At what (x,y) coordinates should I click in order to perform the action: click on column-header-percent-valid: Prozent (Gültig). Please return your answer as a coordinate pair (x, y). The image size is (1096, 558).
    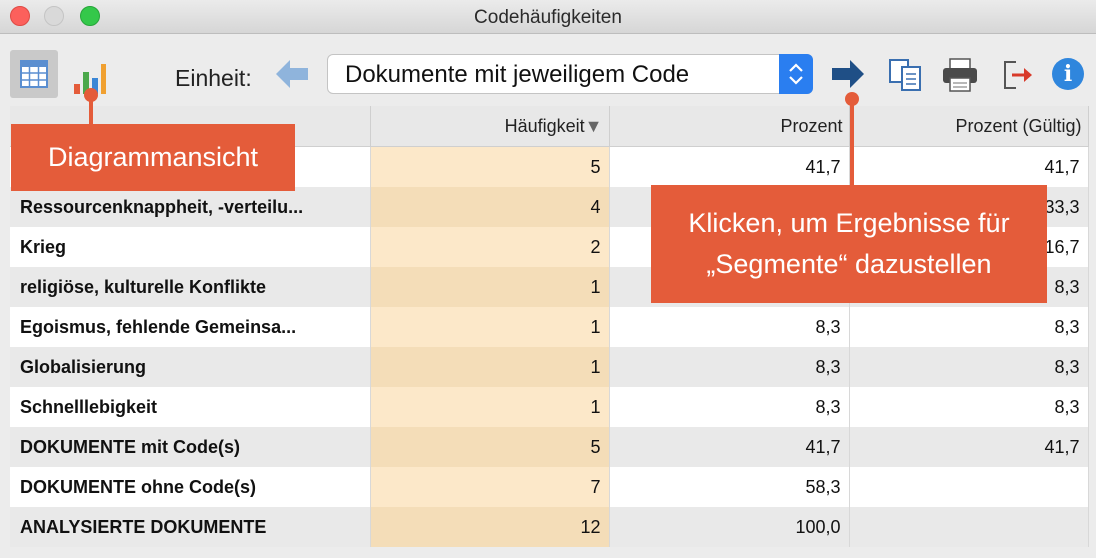
    Looking at the image, I should click on (969, 126).